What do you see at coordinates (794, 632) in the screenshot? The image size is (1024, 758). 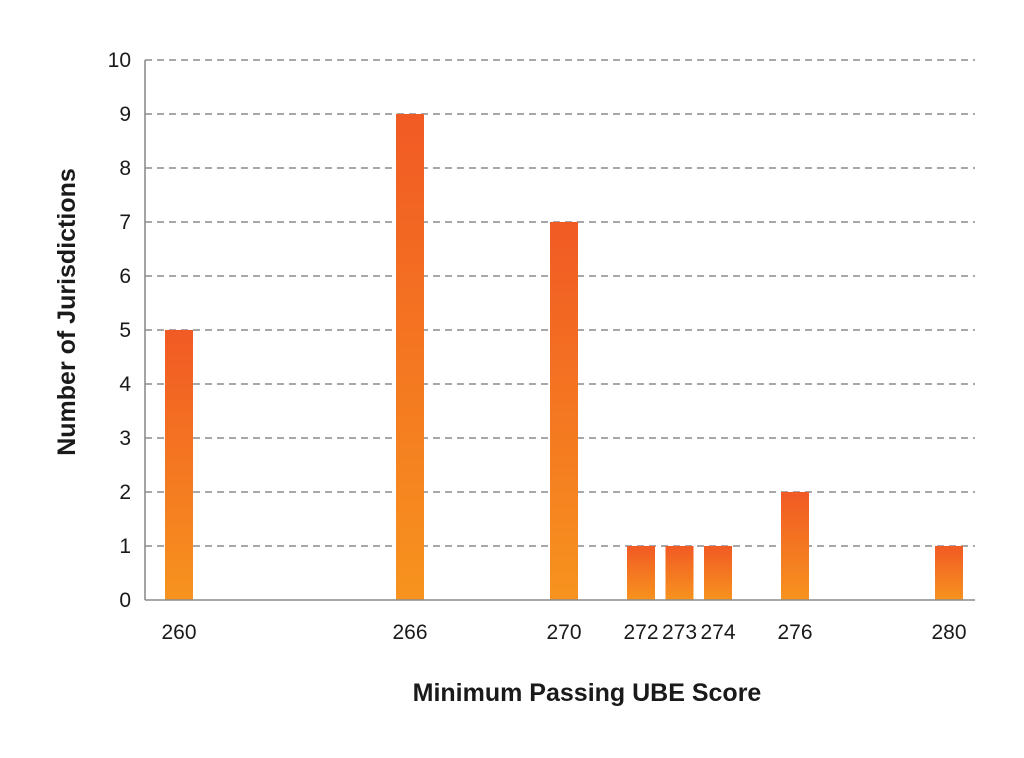 I see `x-tick-label-276: 276` at bounding box center [794, 632].